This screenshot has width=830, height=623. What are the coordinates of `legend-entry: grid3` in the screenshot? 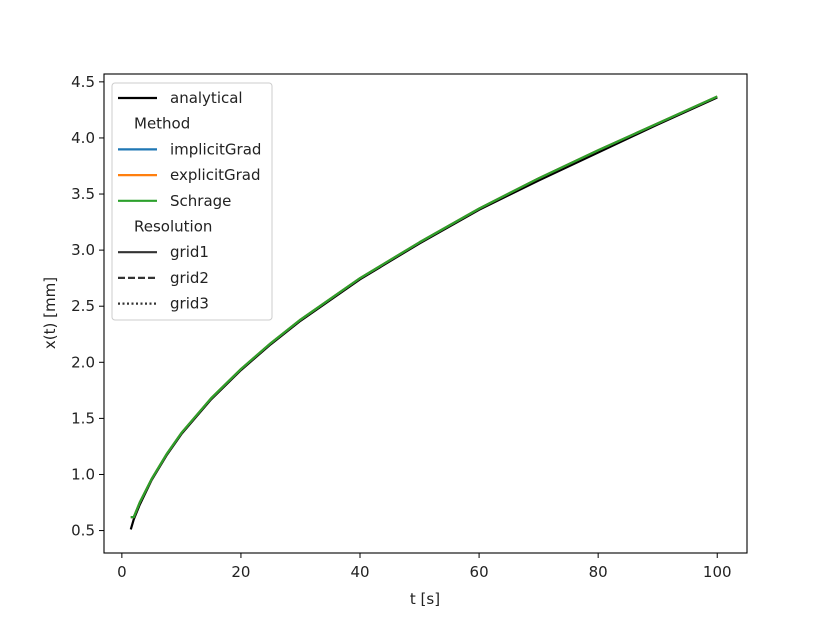 It's located at (163, 304).